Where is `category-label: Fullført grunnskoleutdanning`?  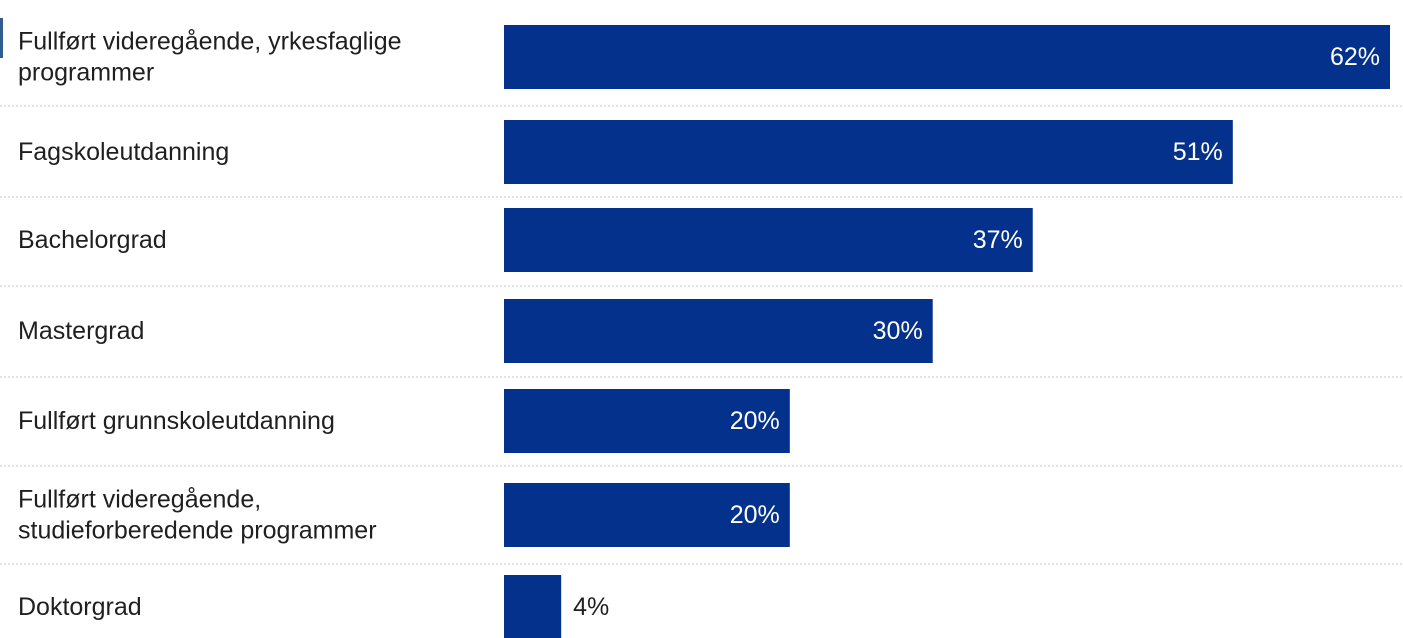
category-label: Fullført grunnskoleutdanning is located at coordinates (176, 421).